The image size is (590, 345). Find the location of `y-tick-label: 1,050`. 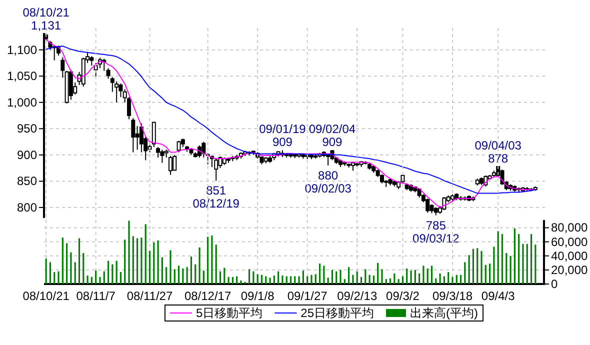

y-tick-label: 1,050 is located at coordinates (22, 76).